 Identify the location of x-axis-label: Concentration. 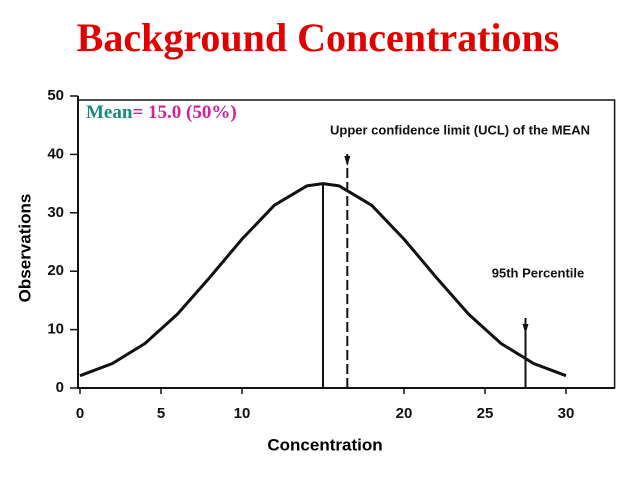
(324, 444).